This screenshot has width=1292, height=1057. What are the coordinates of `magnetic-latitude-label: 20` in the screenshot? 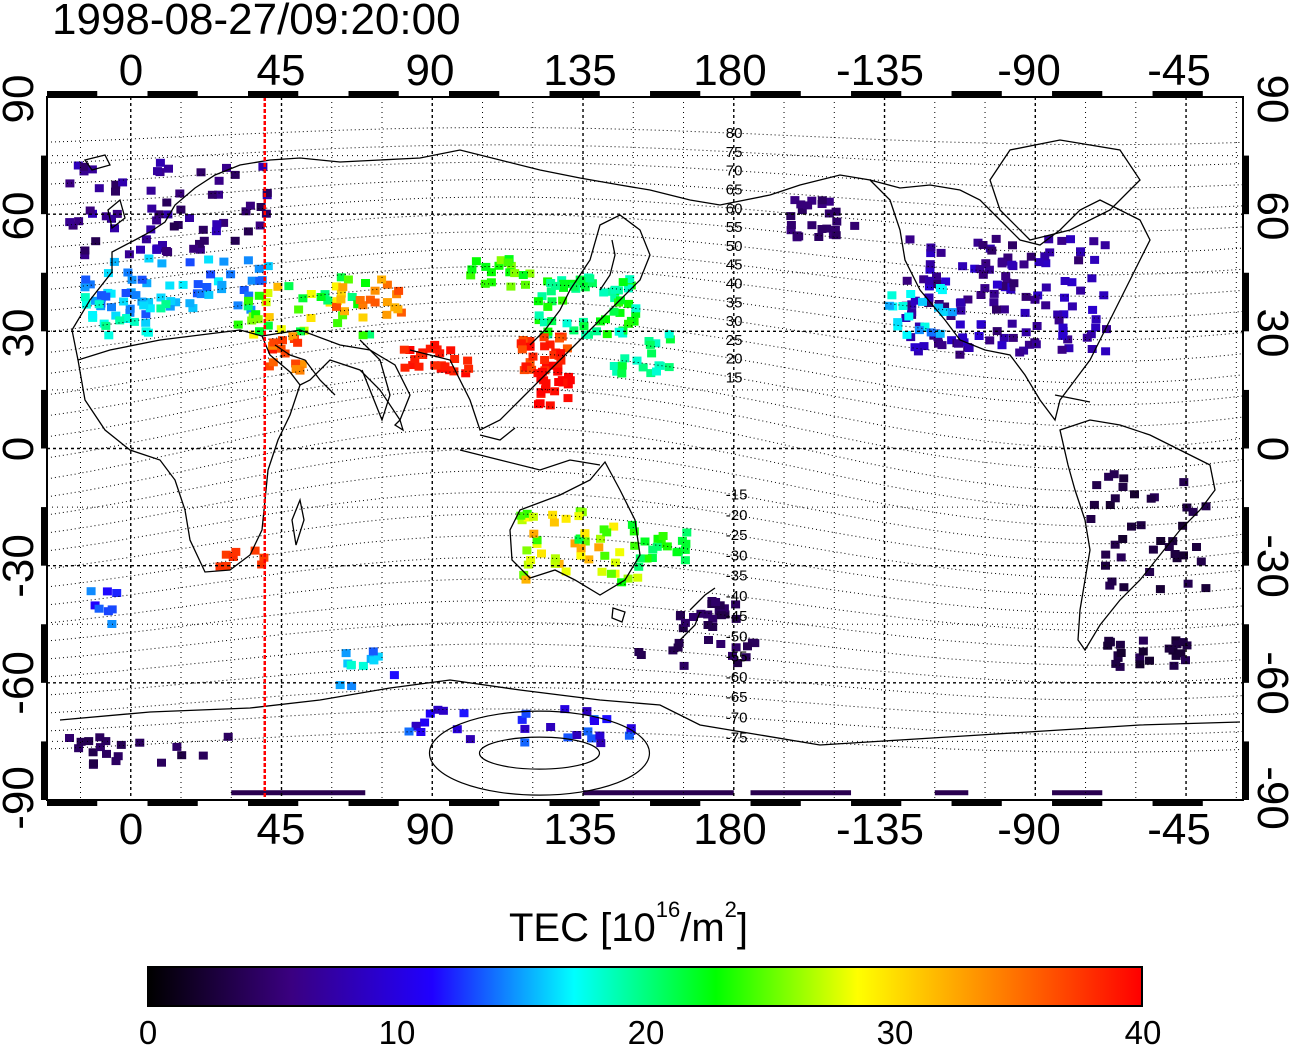 It's located at (734, 359).